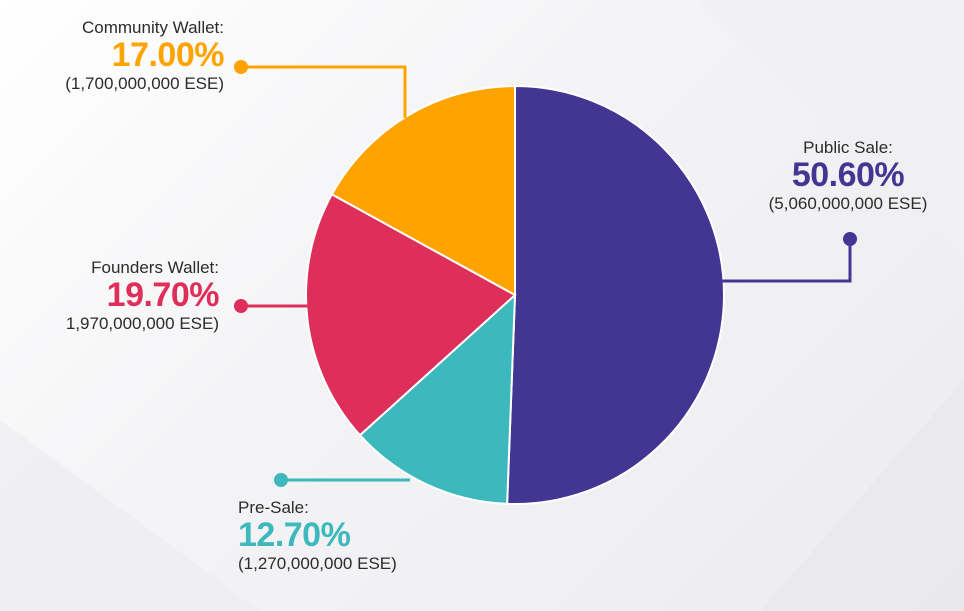 This screenshot has width=964, height=611. I want to click on series-amount-founders-wallet: 1,970,000,000 ESE), so click(142, 323).